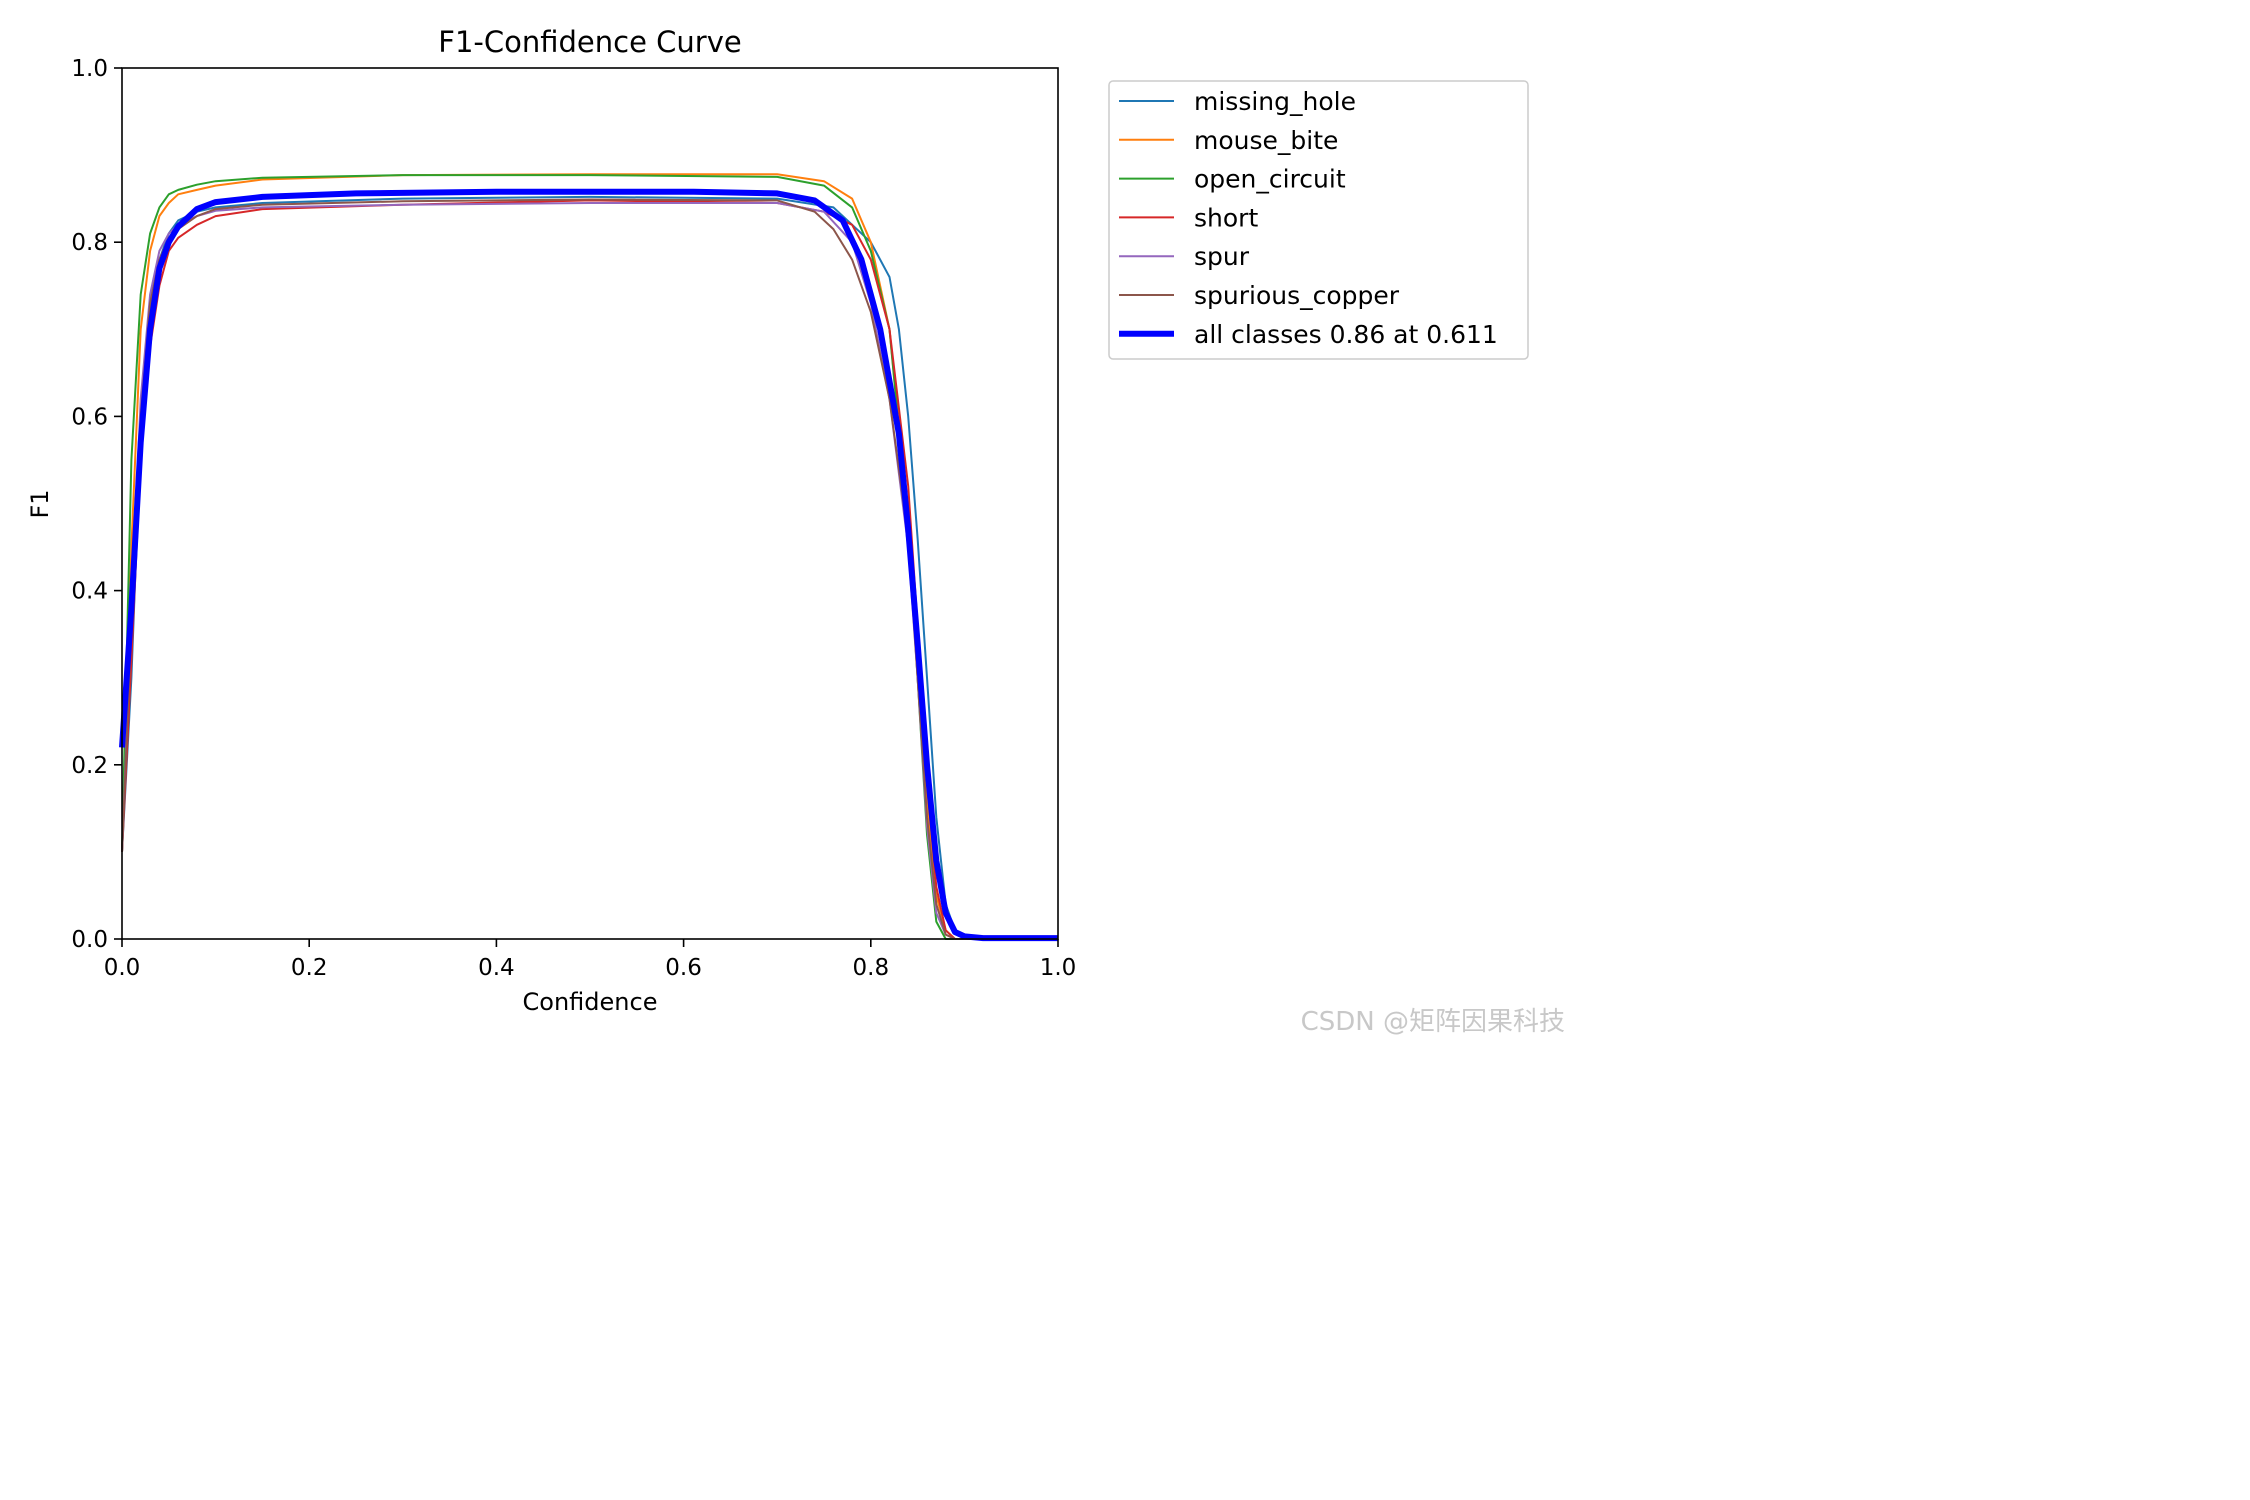  What do you see at coordinates (309, 968) in the screenshot?
I see `x-tick-label: 0.2` at bounding box center [309, 968].